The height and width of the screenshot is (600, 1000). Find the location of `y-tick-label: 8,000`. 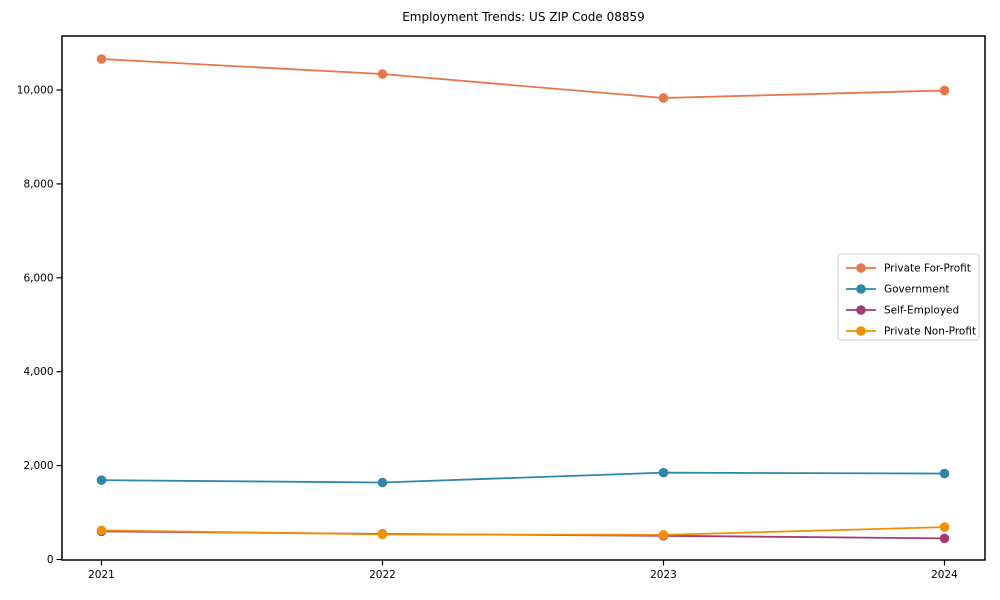

y-tick-label: 8,000 is located at coordinates (38, 184).